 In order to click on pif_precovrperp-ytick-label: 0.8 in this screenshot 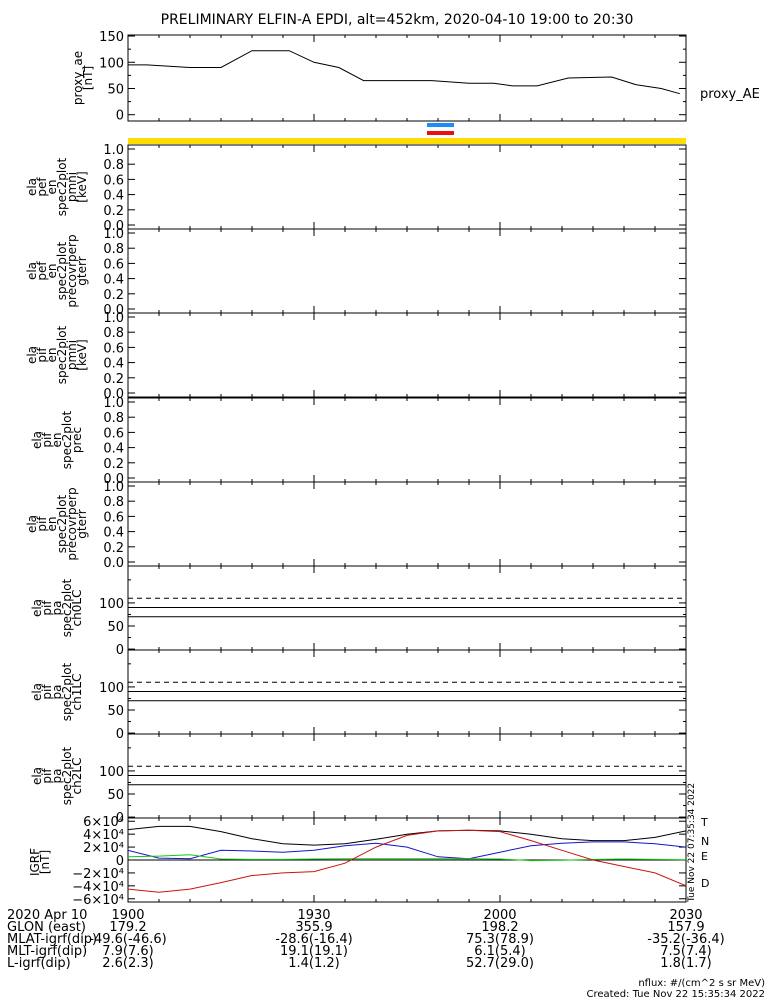, I will do `click(113, 502)`.